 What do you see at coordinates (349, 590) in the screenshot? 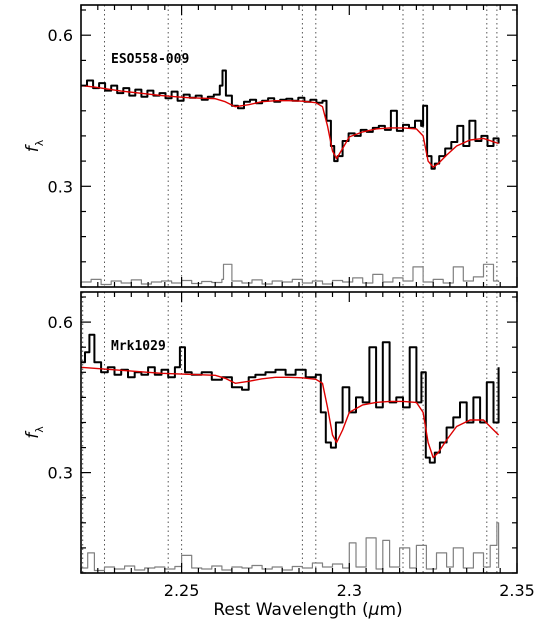
I see `x-tick-label: 2.3` at bounding box center [349, 590].